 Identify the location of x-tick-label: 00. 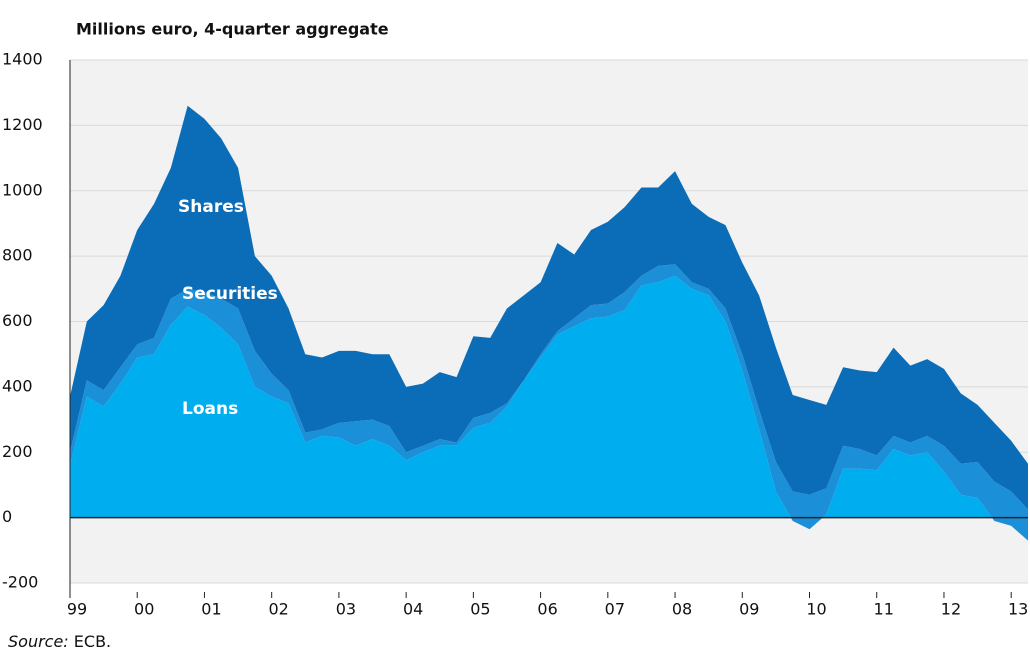
(144, 609).